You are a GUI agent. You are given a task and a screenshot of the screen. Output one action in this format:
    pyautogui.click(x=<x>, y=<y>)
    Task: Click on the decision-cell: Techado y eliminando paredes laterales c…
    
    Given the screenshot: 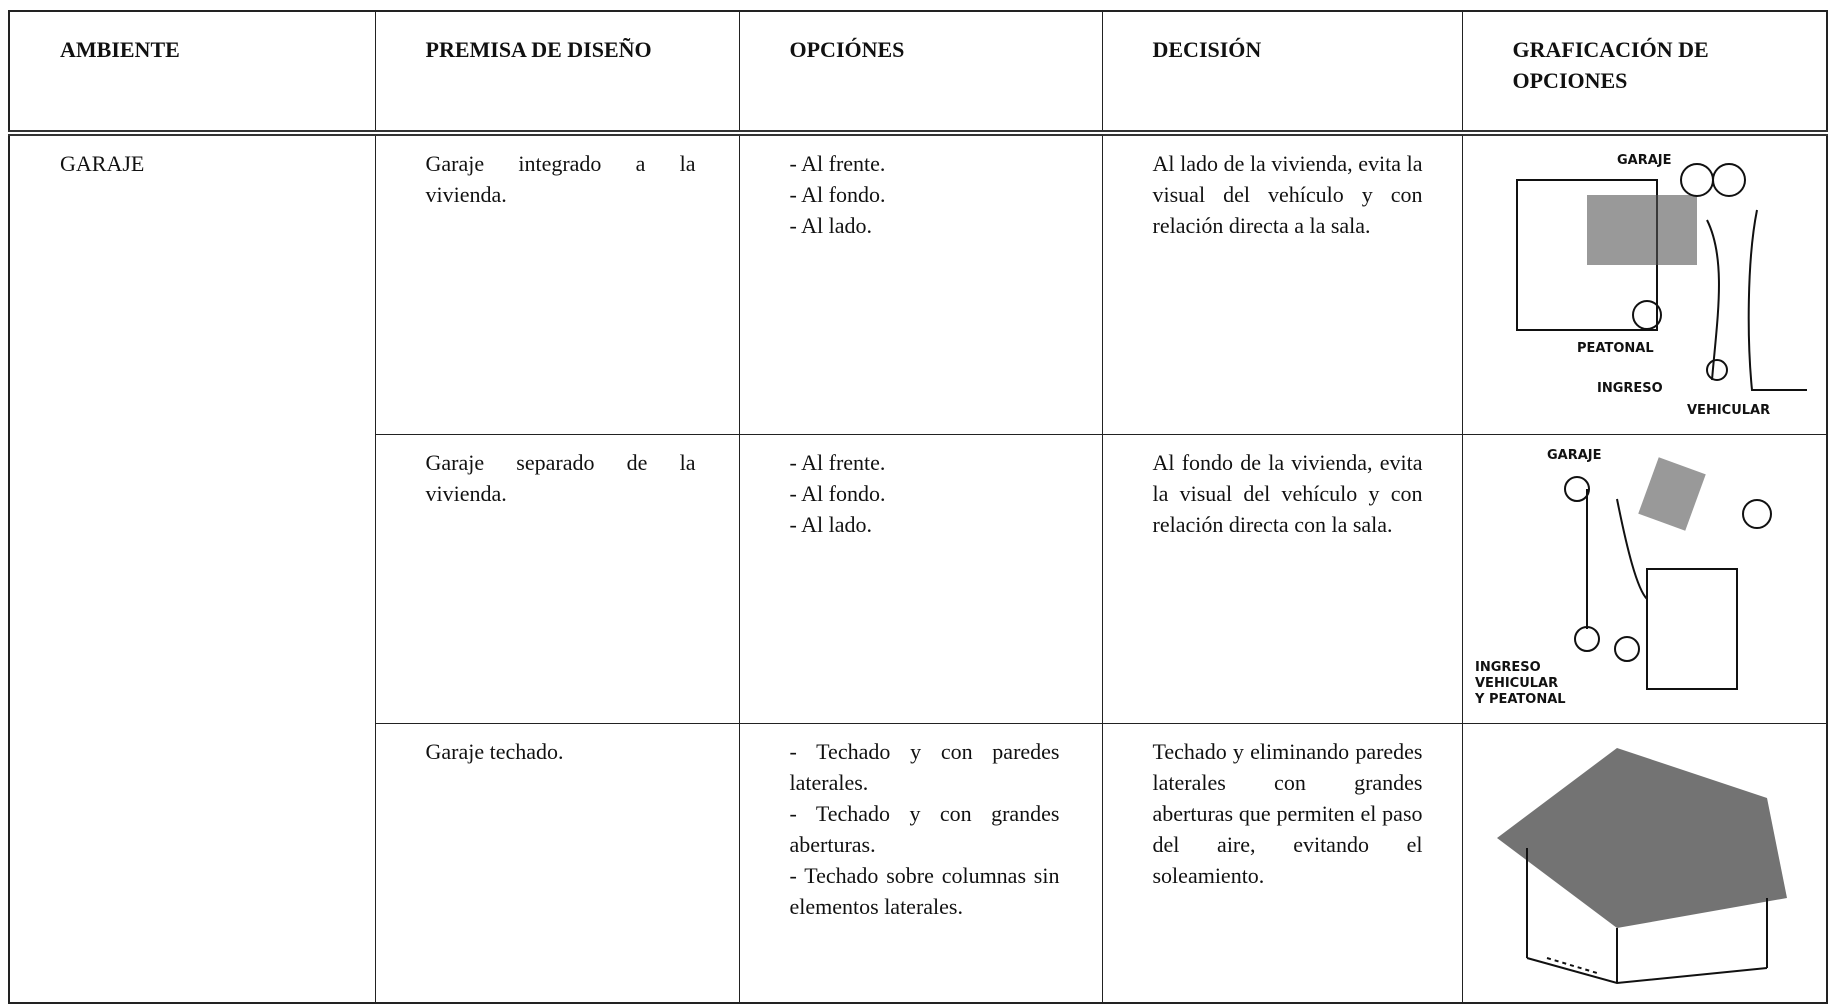 What is the action you would take?
    pyautogui.click(x=1282, y=863)
    